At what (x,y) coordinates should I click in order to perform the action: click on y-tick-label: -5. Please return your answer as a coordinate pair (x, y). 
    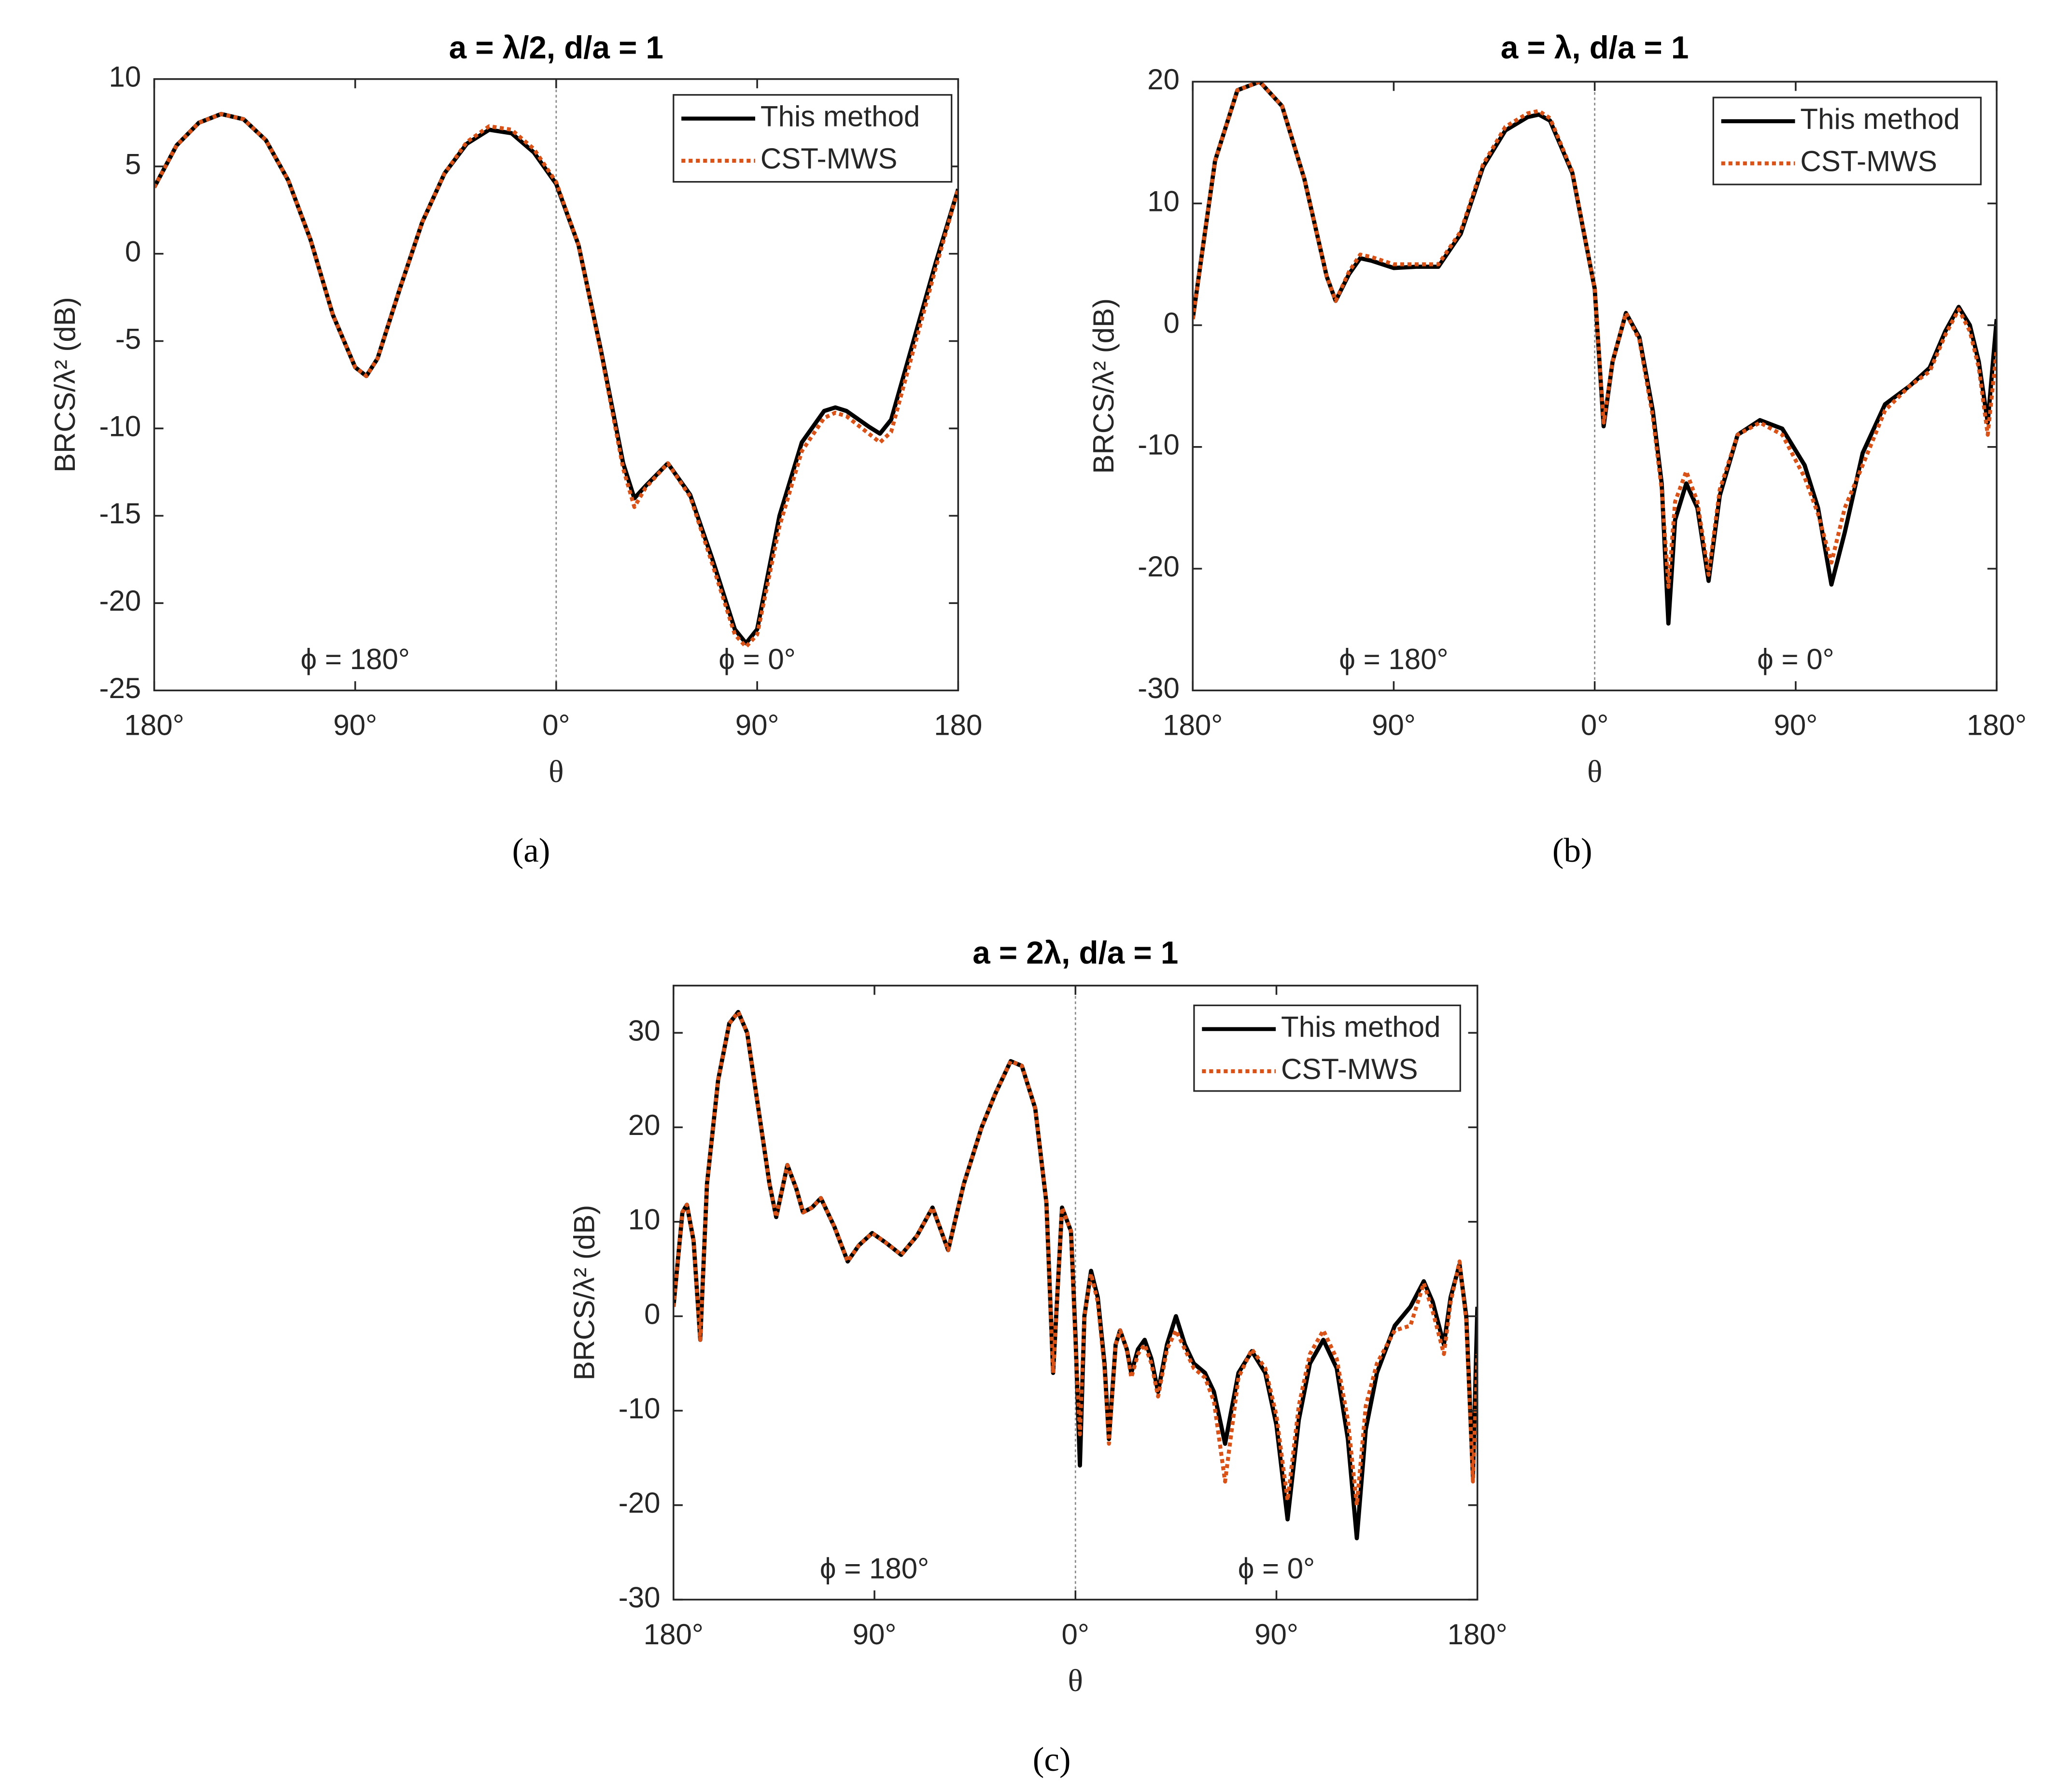
    Looking at the image, I should click on (128, 338).